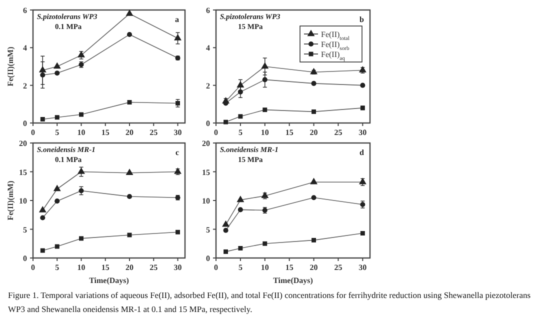 Image resolution: width=554 pixels, height=328 pixels. What do you see at coordinates (333, 56) in the screenshot?
I see `legend-label: Fe(II)$_{aq}$` at bounding box center [333, 56].